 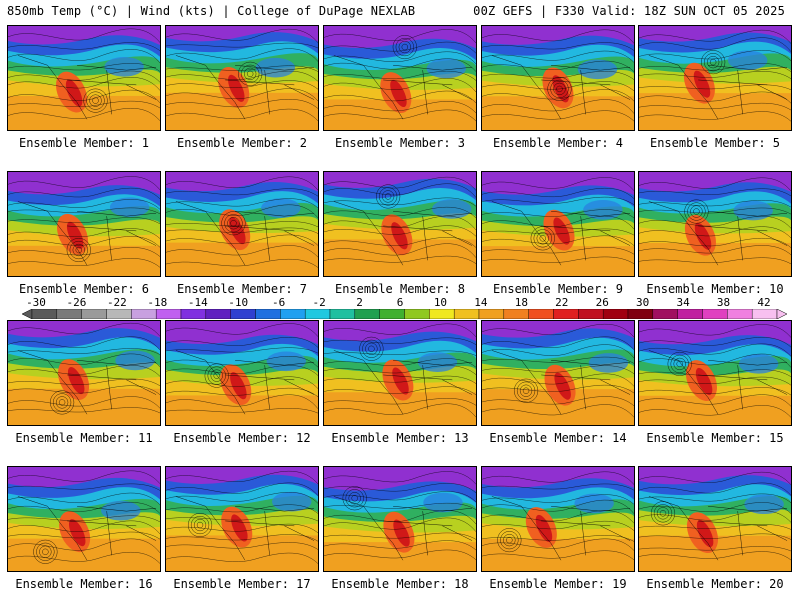 I want to click on ensemble-member-label: Ensemble Member: 20, so click(x=715, y=584).